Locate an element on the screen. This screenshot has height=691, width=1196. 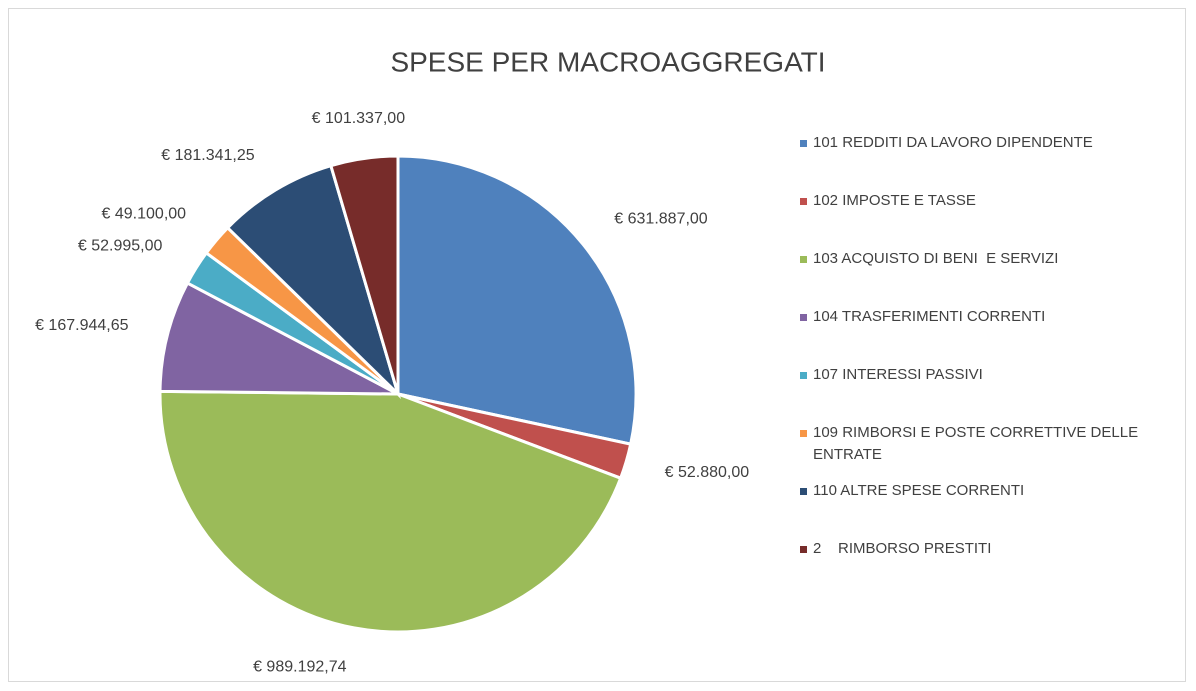
legend-item: 104 TRASFERIMENTI CORRENTI is located at coordinates (993, 335).